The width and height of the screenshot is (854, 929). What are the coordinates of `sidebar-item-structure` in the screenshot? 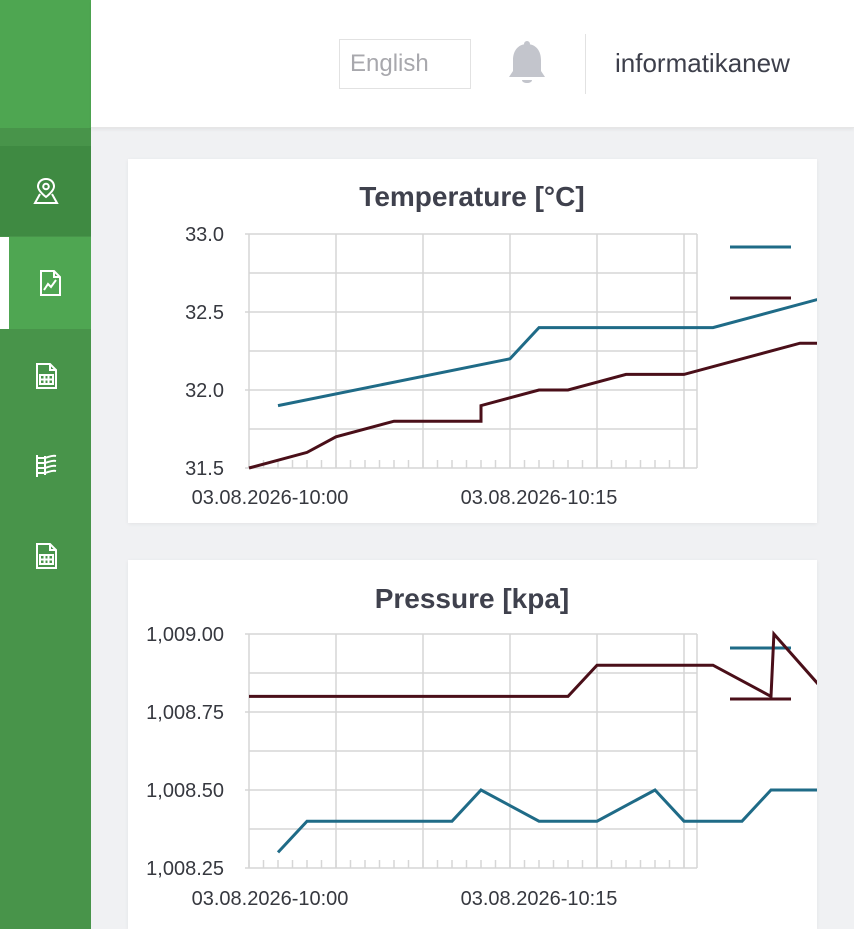 It's located at (45, 466).